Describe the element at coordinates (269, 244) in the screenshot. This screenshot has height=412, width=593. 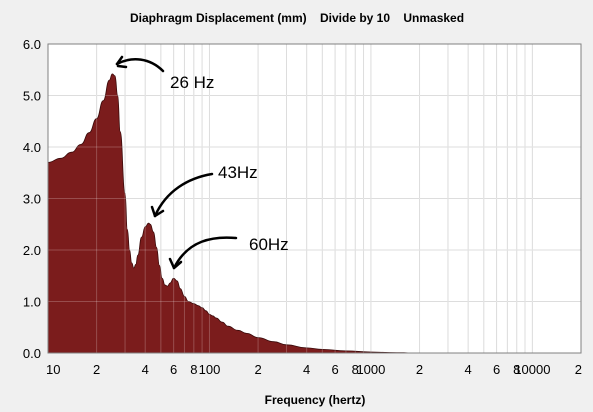
I see `annotation-label: 60Hz` at that location.